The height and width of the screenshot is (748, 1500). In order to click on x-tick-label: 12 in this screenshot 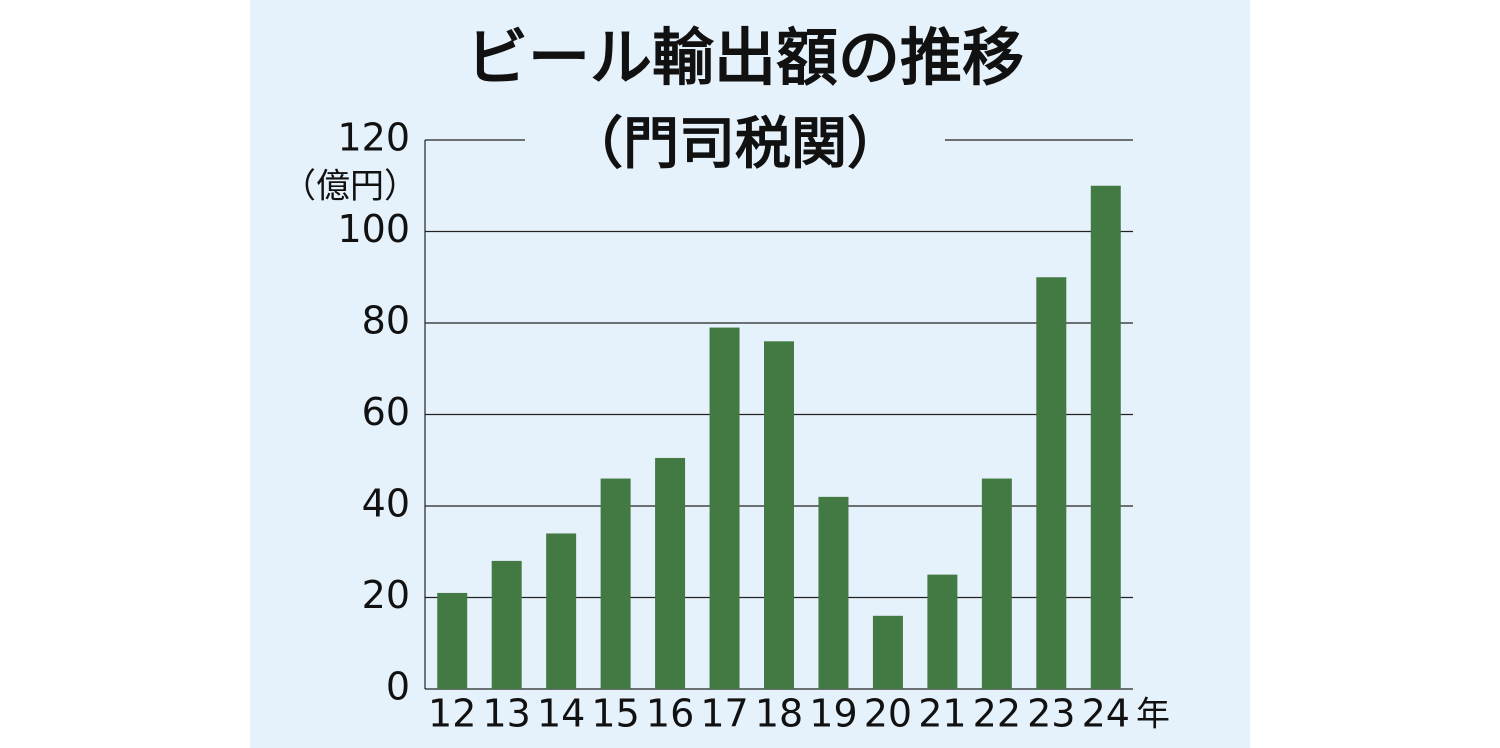, I will do `click(452, 714)`.